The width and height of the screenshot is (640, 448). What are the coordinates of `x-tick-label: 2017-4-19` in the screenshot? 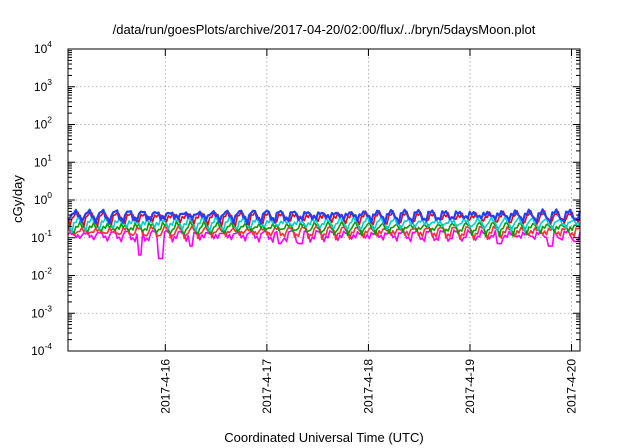 It's located at (470, 386).